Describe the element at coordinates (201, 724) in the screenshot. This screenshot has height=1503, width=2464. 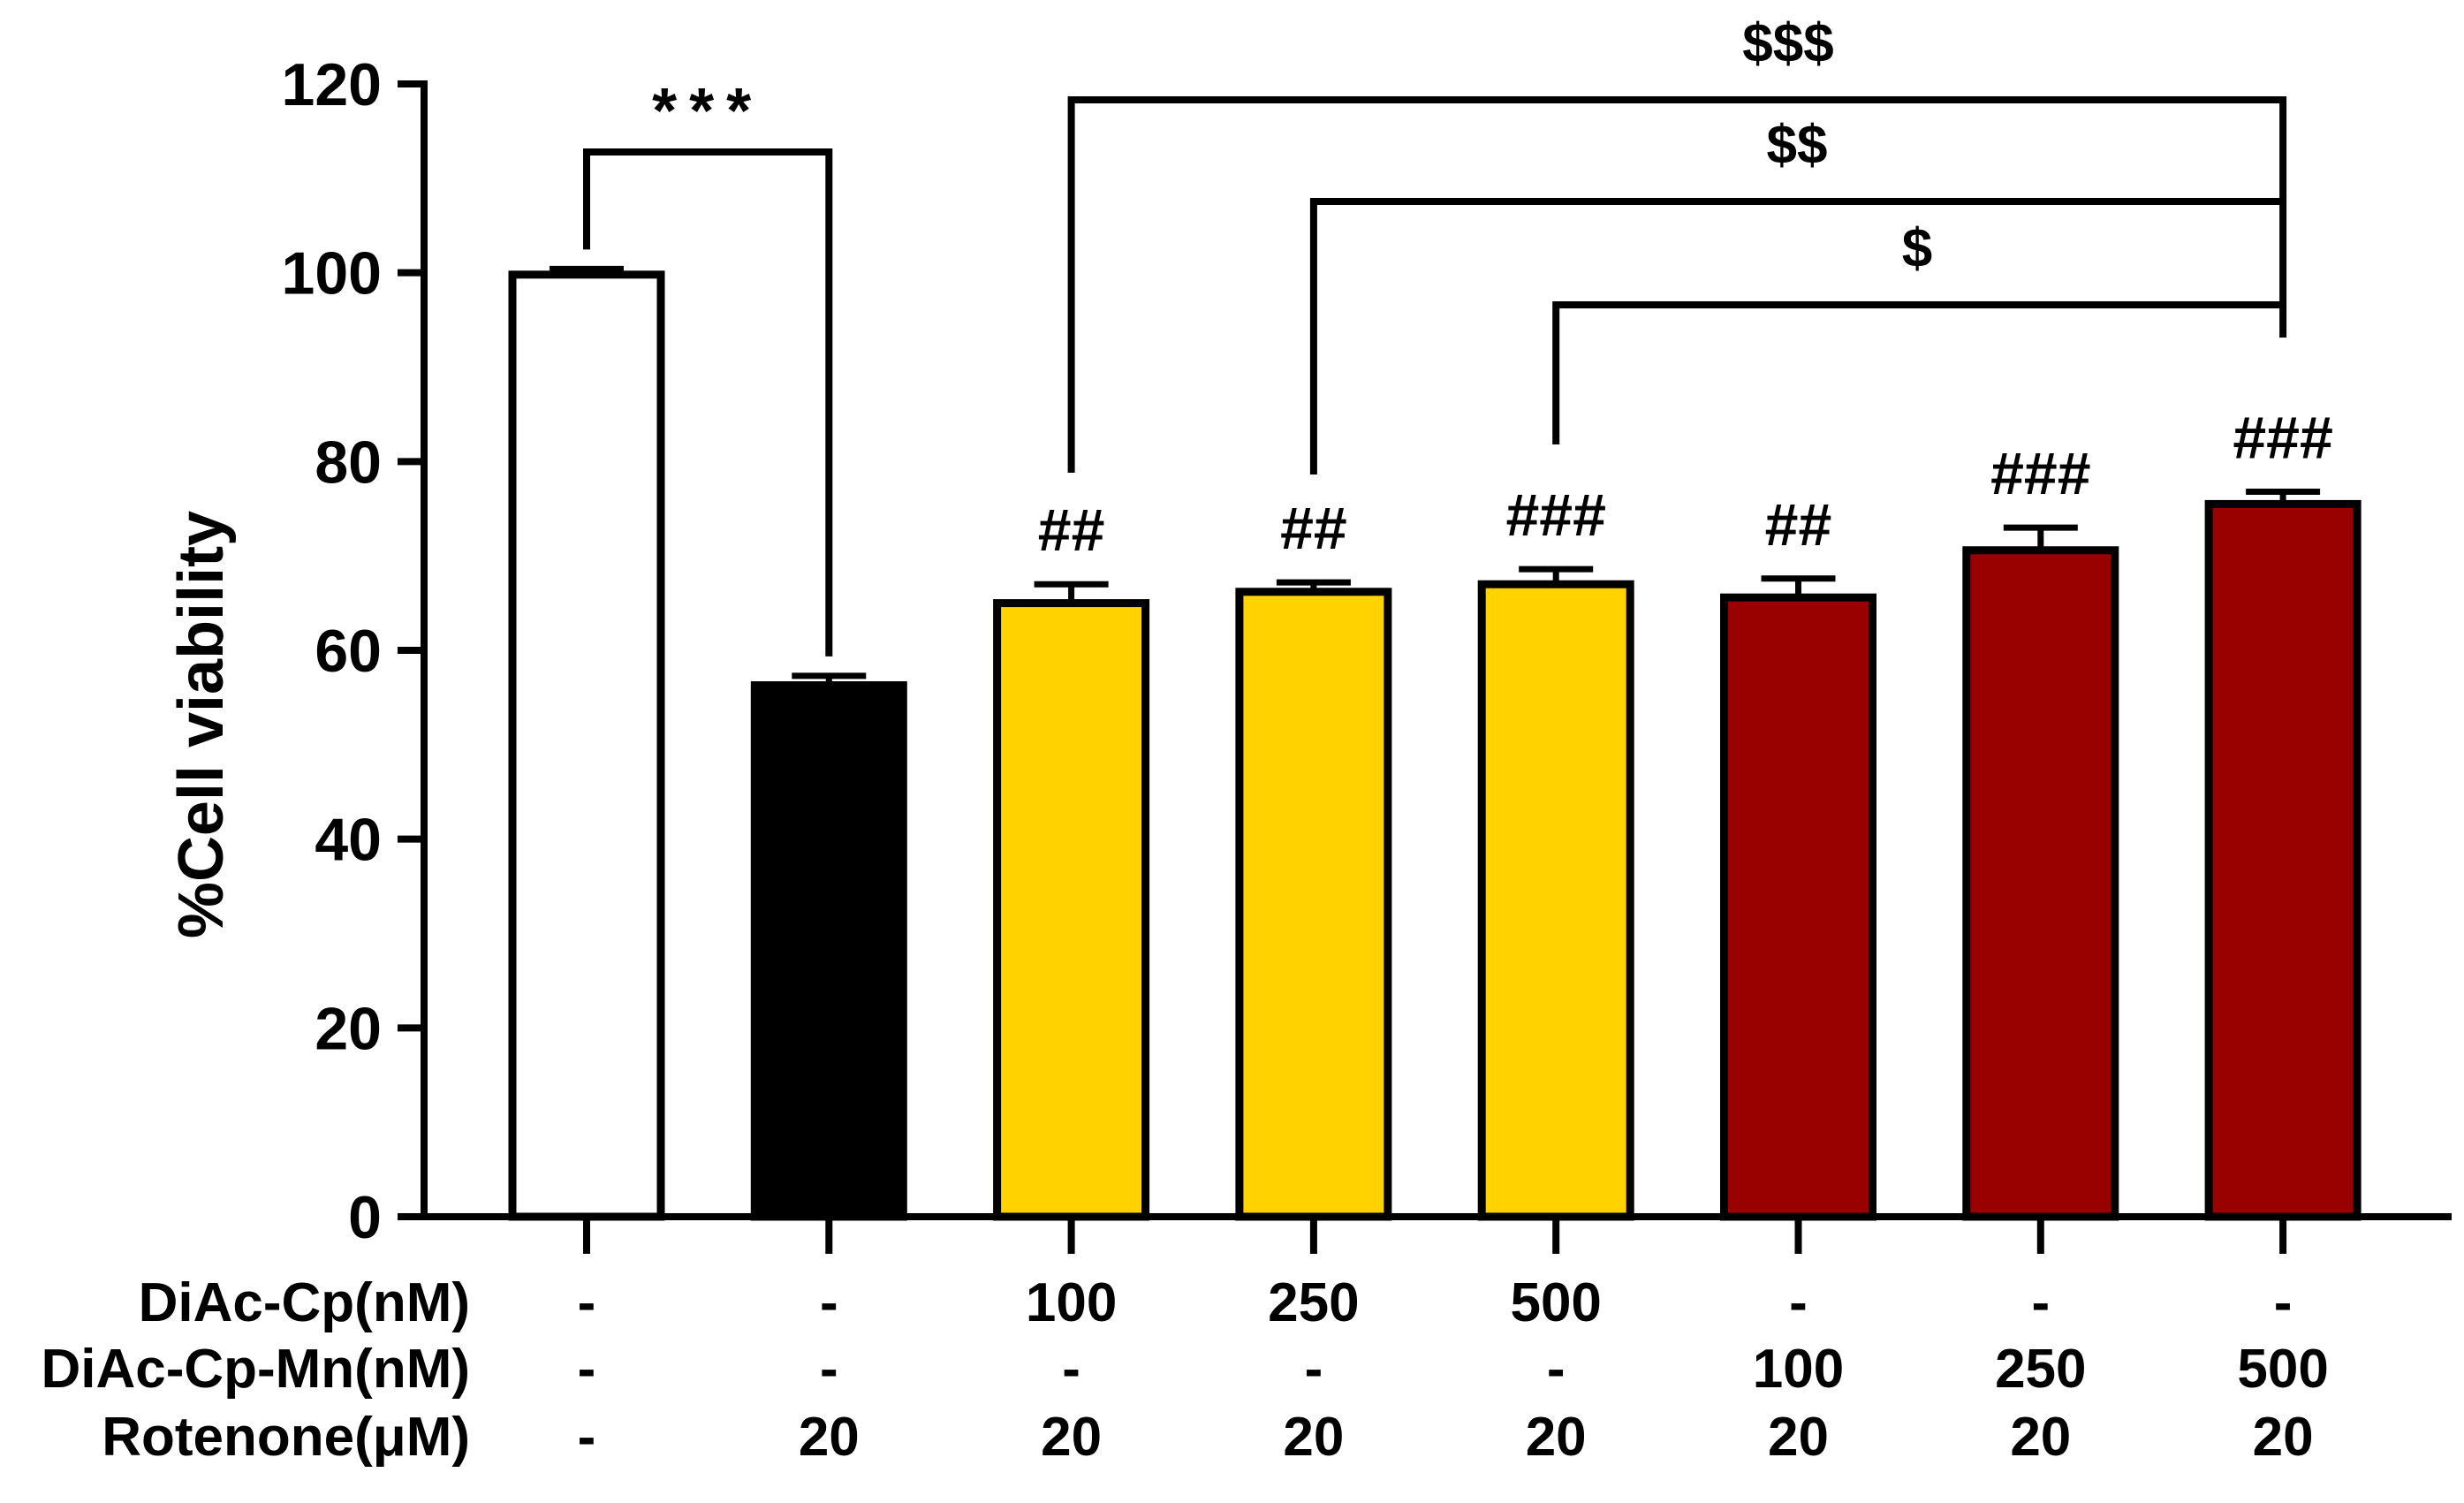
I see `y-axis-label: %Cell viability` at that location.